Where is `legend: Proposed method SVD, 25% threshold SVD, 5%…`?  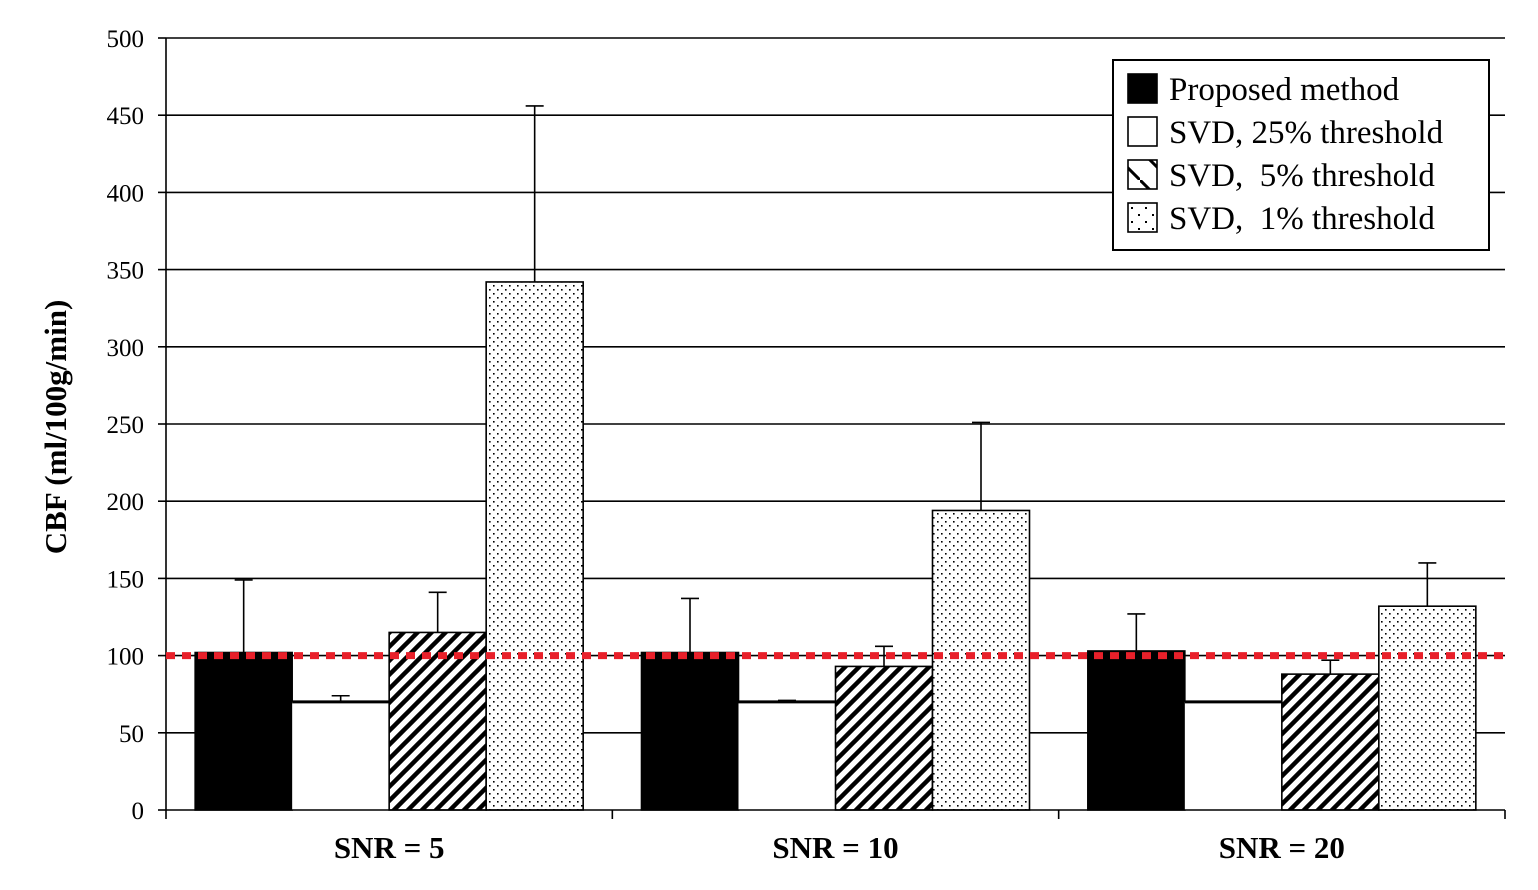 legend: Proposed method SVD, 25% threshold SVD, 5%… is located at coordinates (1301, 155).